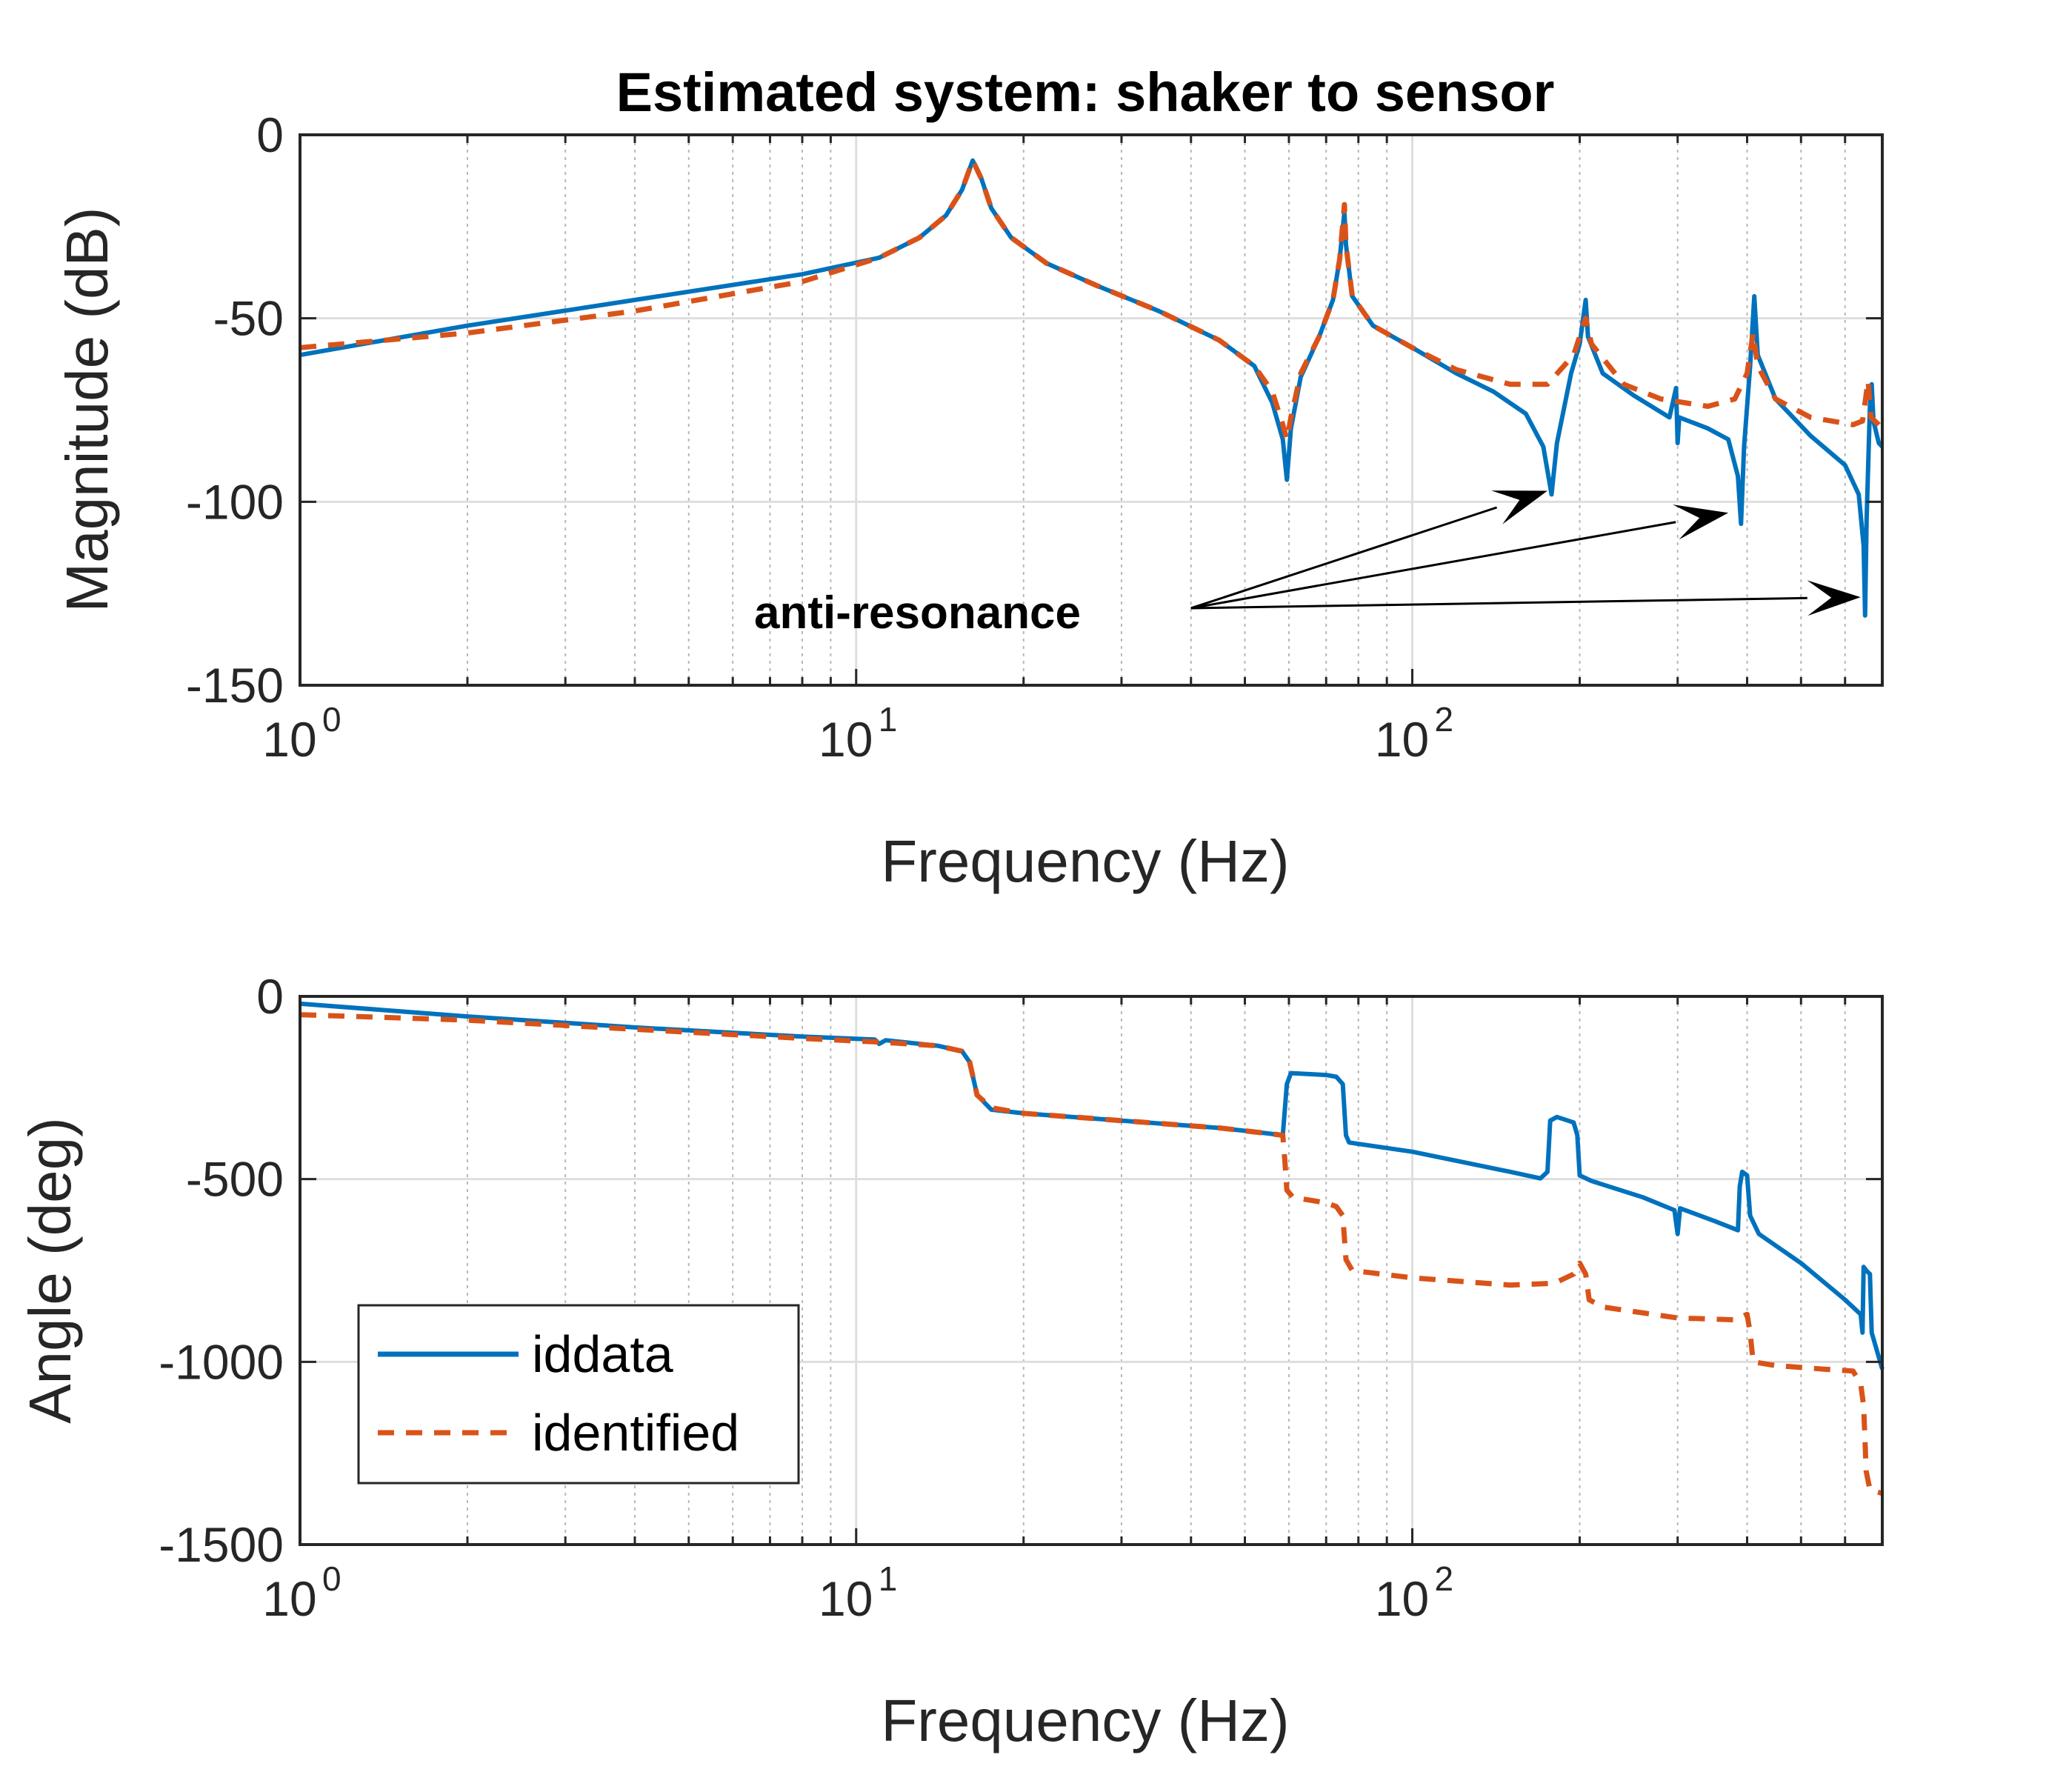 This screenshot has height=1792, width=2046. I want to click on chart-title: Estimated system: shaker to sensor, so click(1085, 92).